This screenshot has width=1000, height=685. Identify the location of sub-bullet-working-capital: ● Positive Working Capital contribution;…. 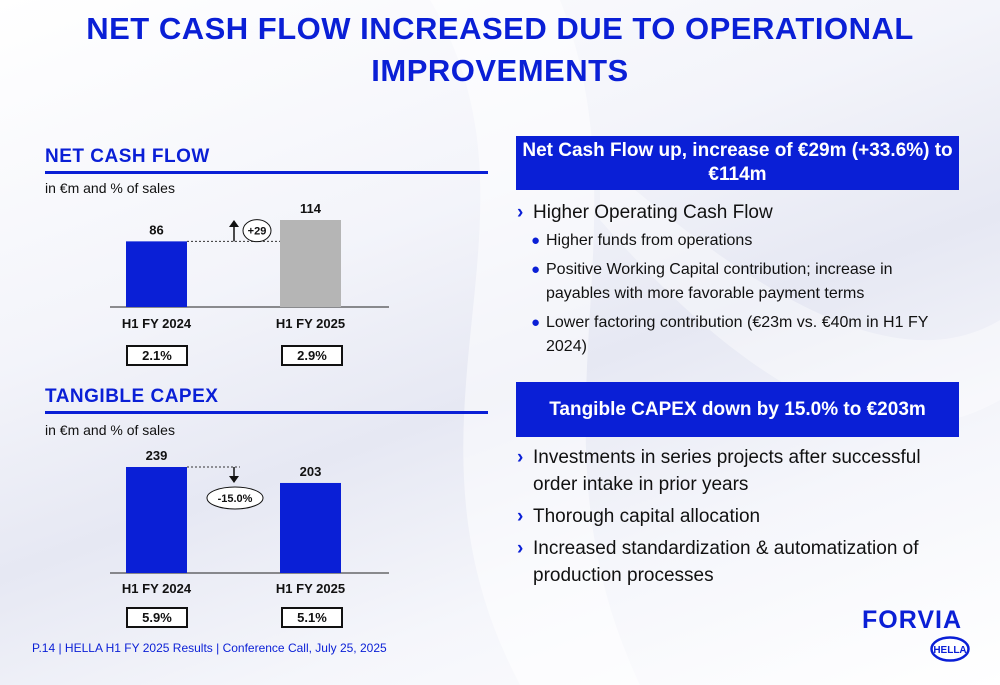
(711, 282).